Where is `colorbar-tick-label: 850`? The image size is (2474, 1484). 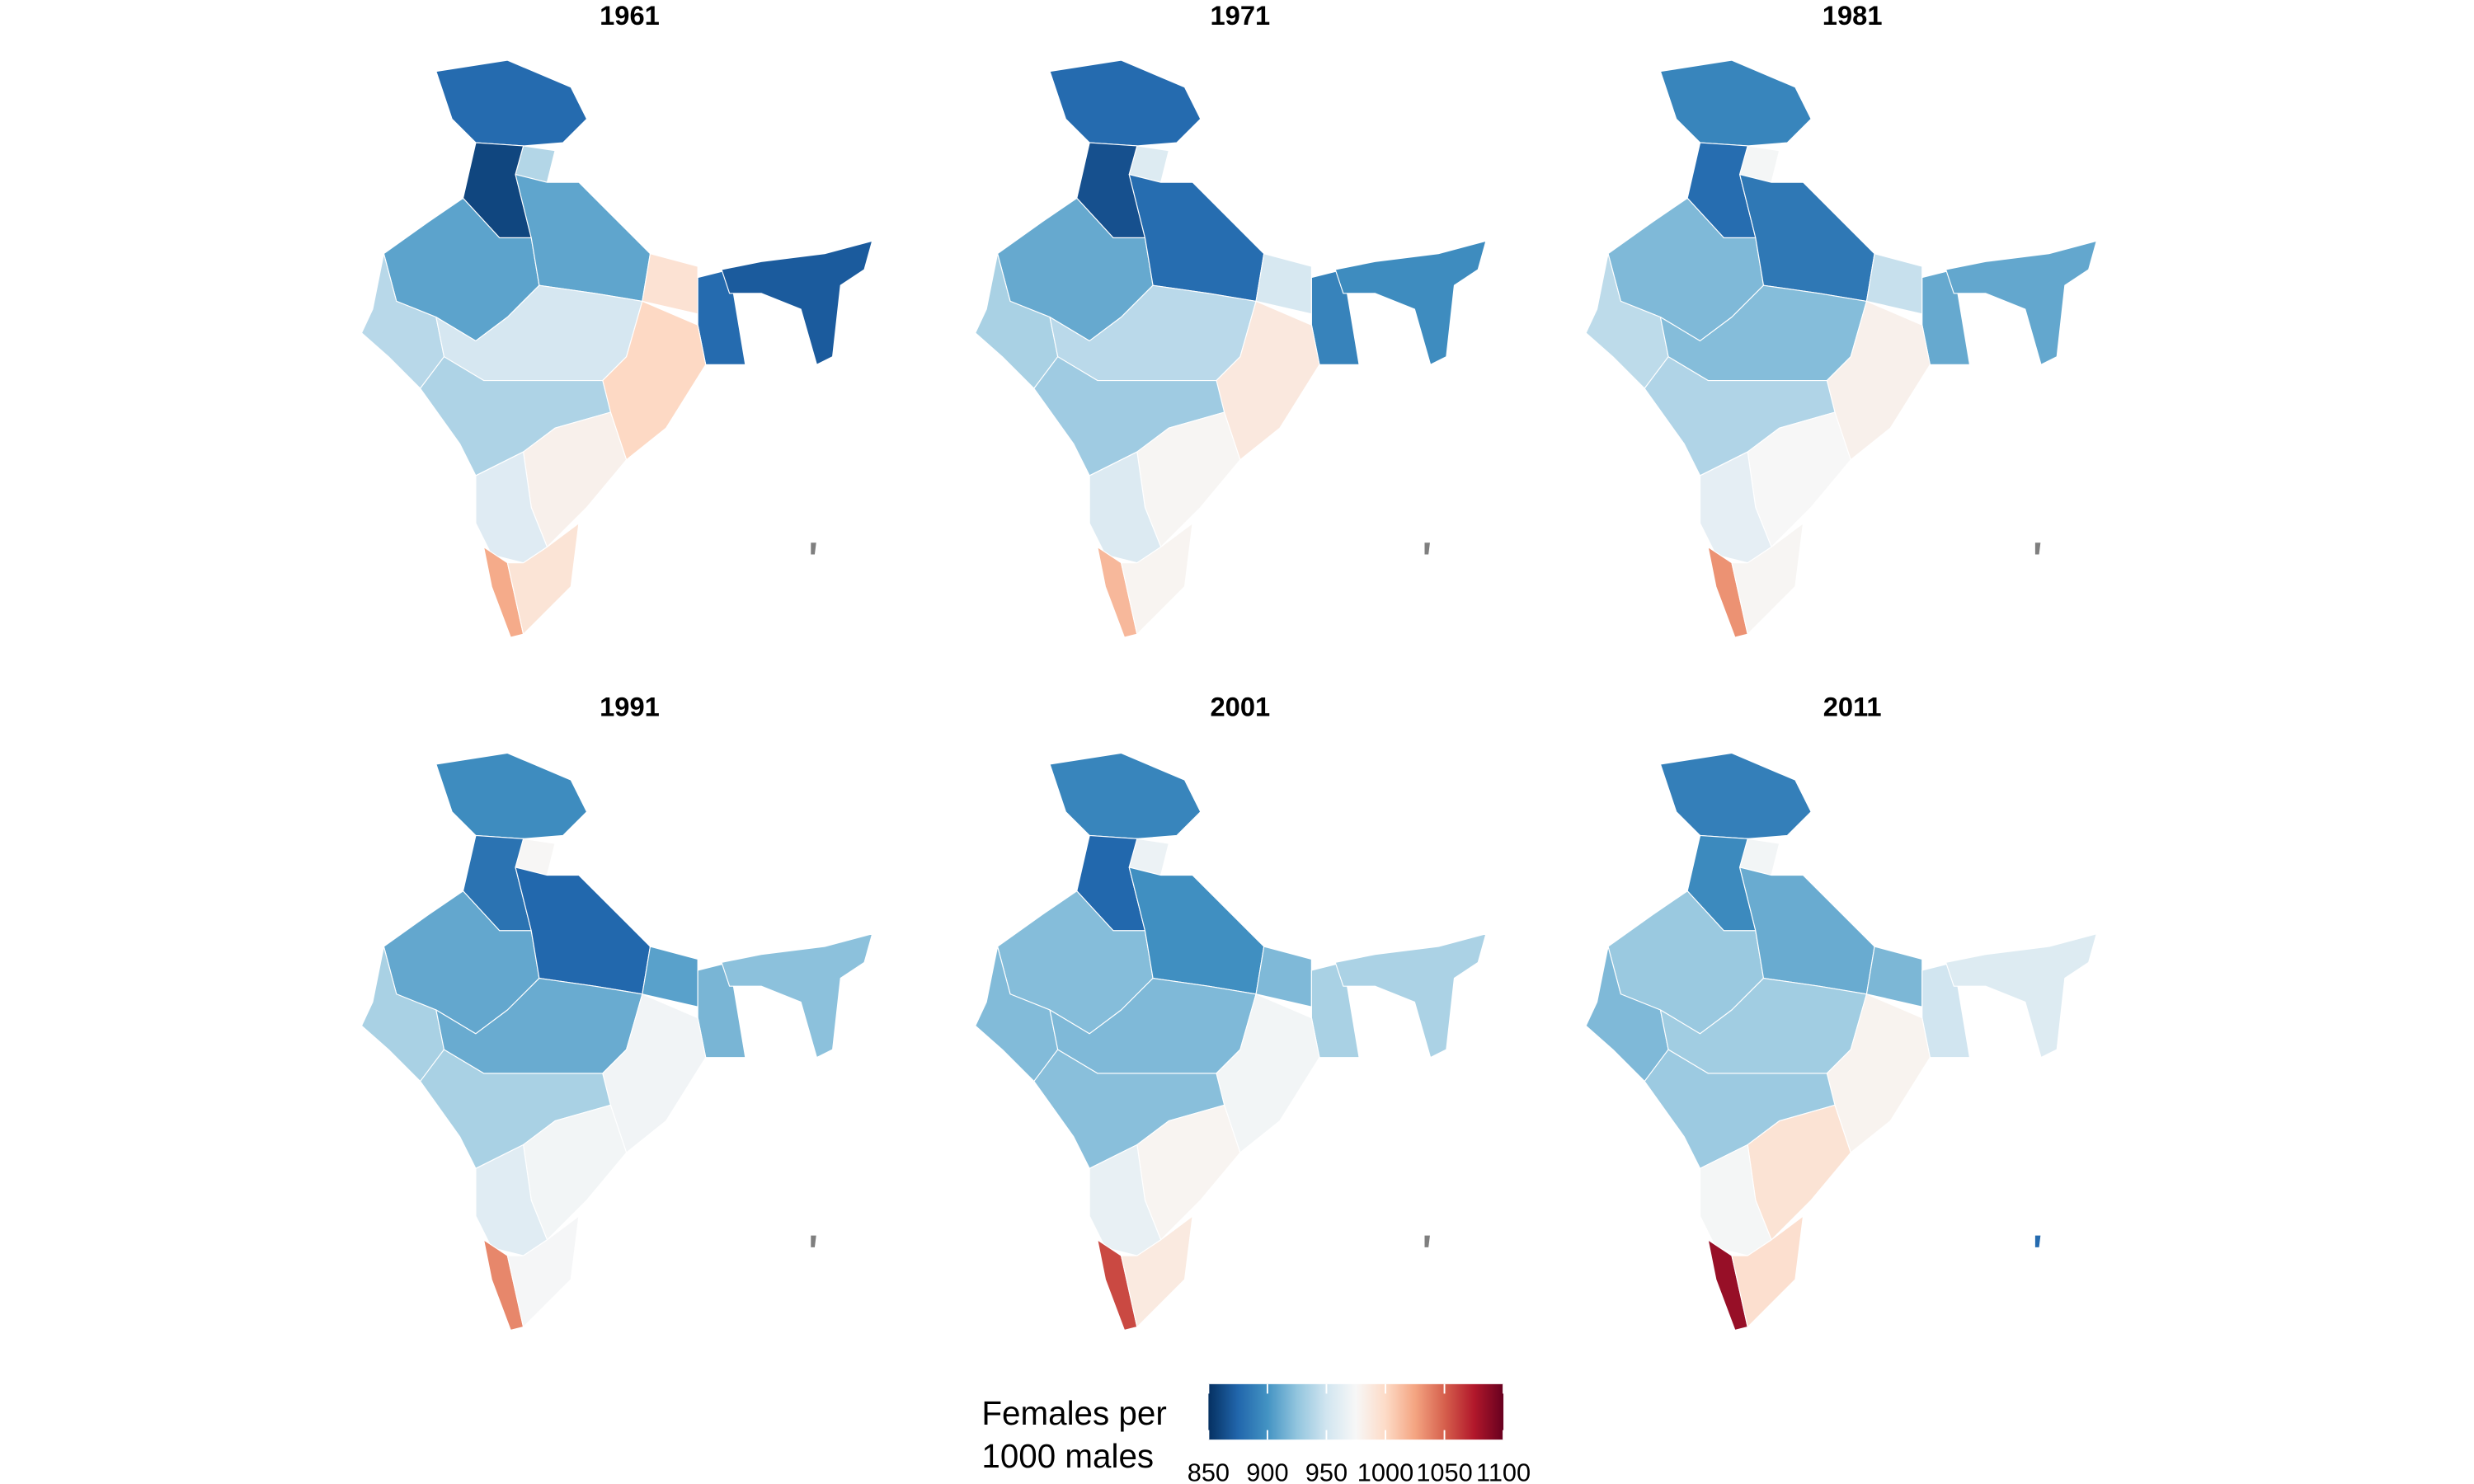 colorbar-tick-label: 850 is located at coordinates (1209, 1471).